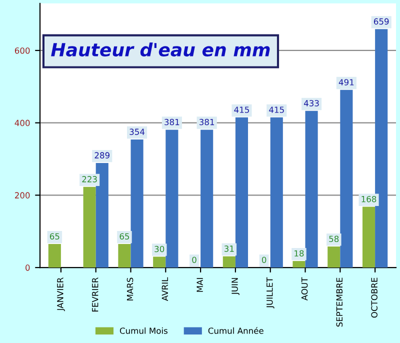 This screenshot has height=343, width=400. What do you see at coordinates (165, 289) in the screenshot?
I see `x-tick-label: AVRIL` at bounding box center [165, 289].